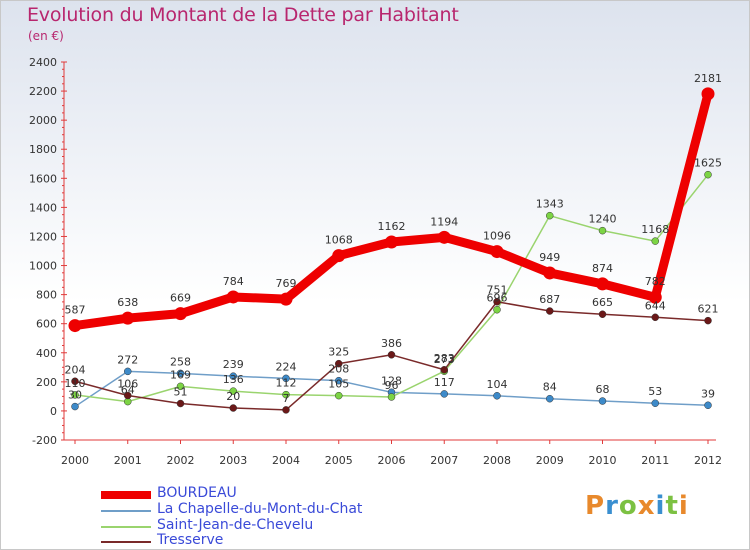 This screenshot has height=550, width=750. What do you see at coordinates (550, 387) in the screenshot?
I see `data-label: 84` at bounding box center [550, 387].